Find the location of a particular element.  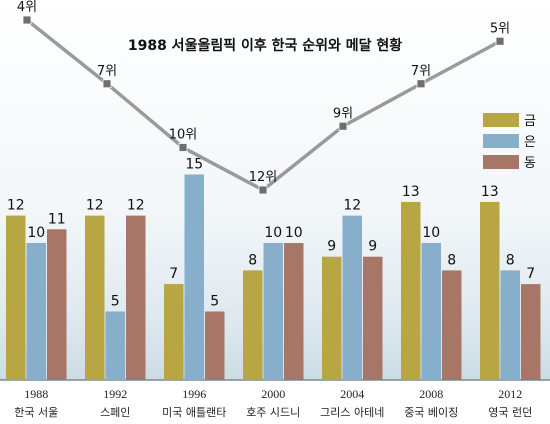

x-tick-city: 한국 서울 is located at coordinates (36, 412).